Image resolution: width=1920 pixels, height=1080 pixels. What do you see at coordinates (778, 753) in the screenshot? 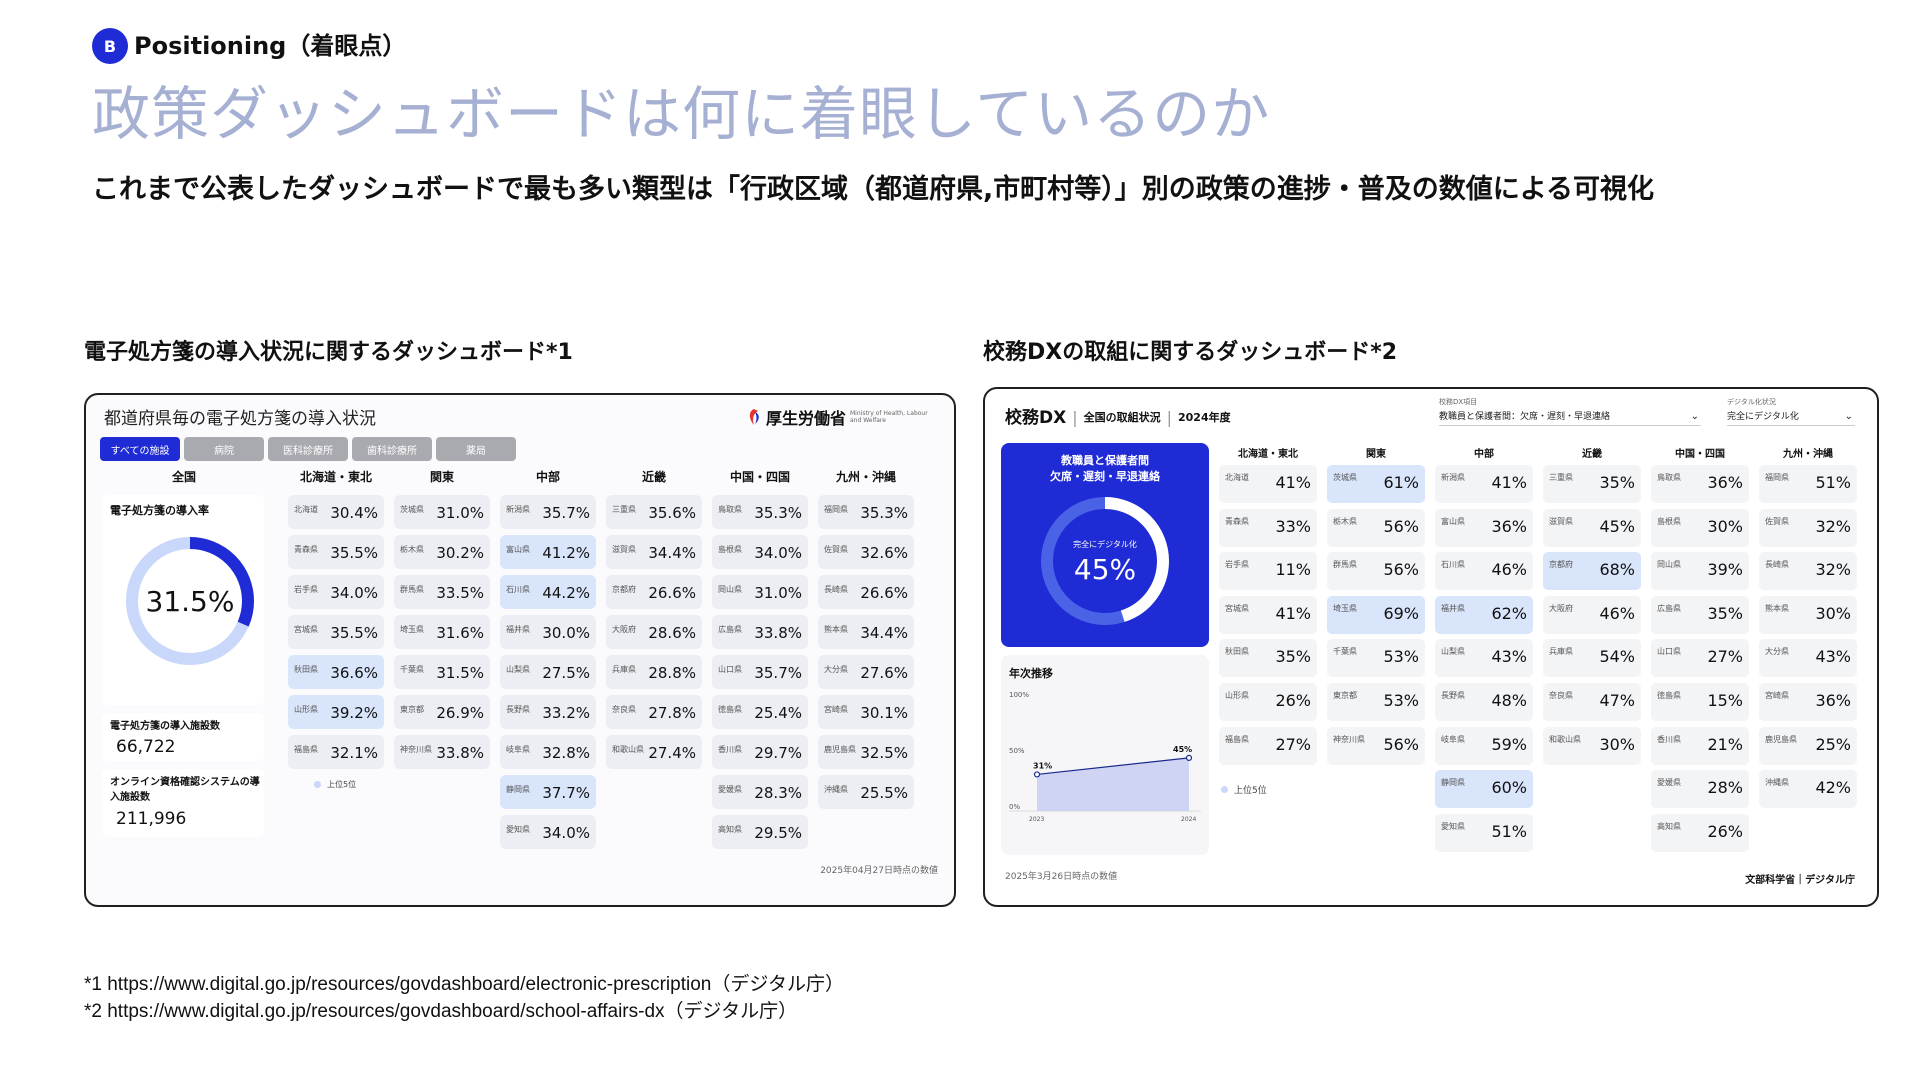
I see `prefecture-value: 29.7%` at bounding box center [778, 753].